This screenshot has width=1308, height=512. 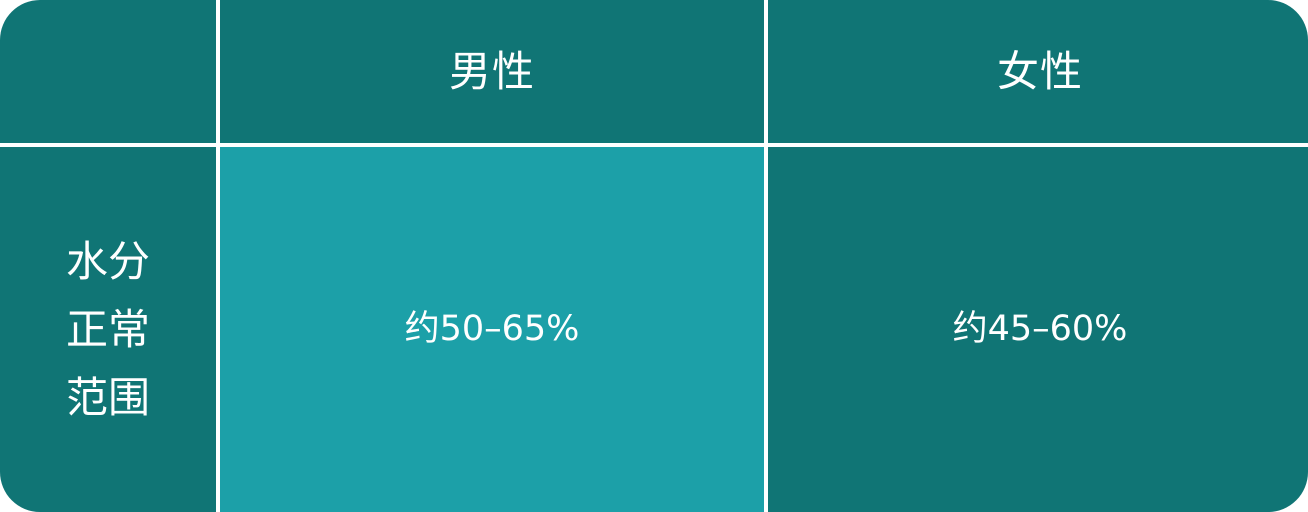 I want to click on male-water-range-value: 约50–65%, so click(x=492, y=329).